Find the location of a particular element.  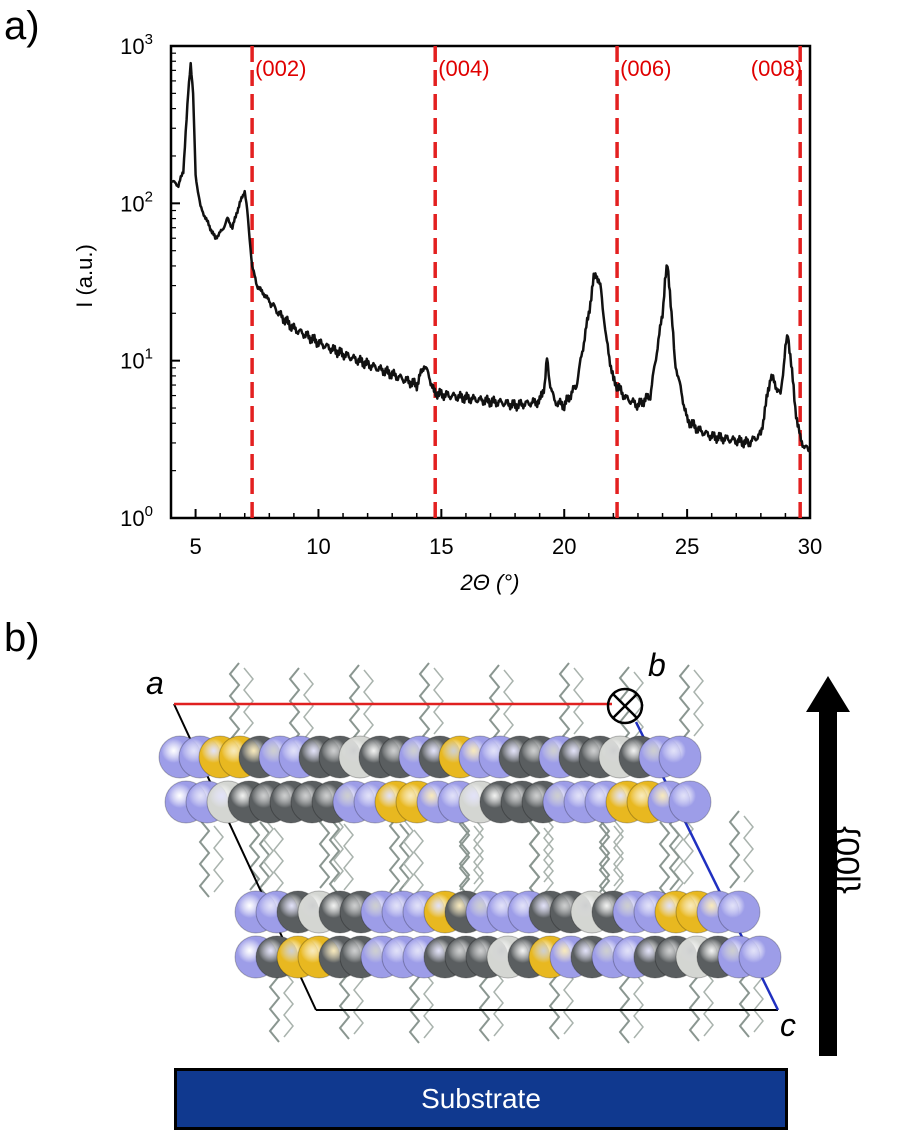

growth-direction-arrow is located at coordinates (828, 866).